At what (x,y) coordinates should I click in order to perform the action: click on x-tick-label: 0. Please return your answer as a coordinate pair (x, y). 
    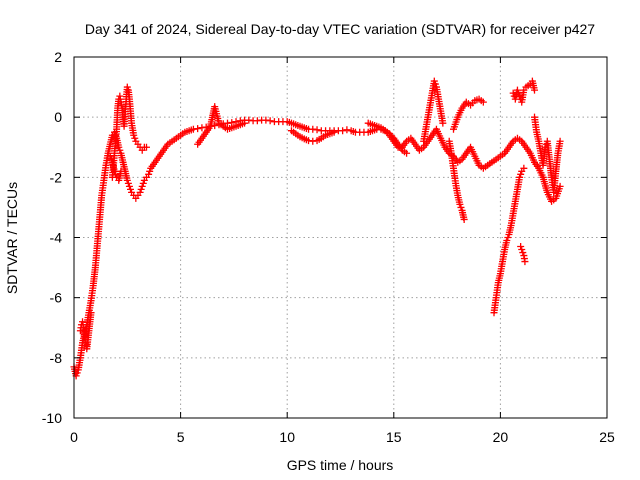
    Looking at the image, I should click on (74, 437).